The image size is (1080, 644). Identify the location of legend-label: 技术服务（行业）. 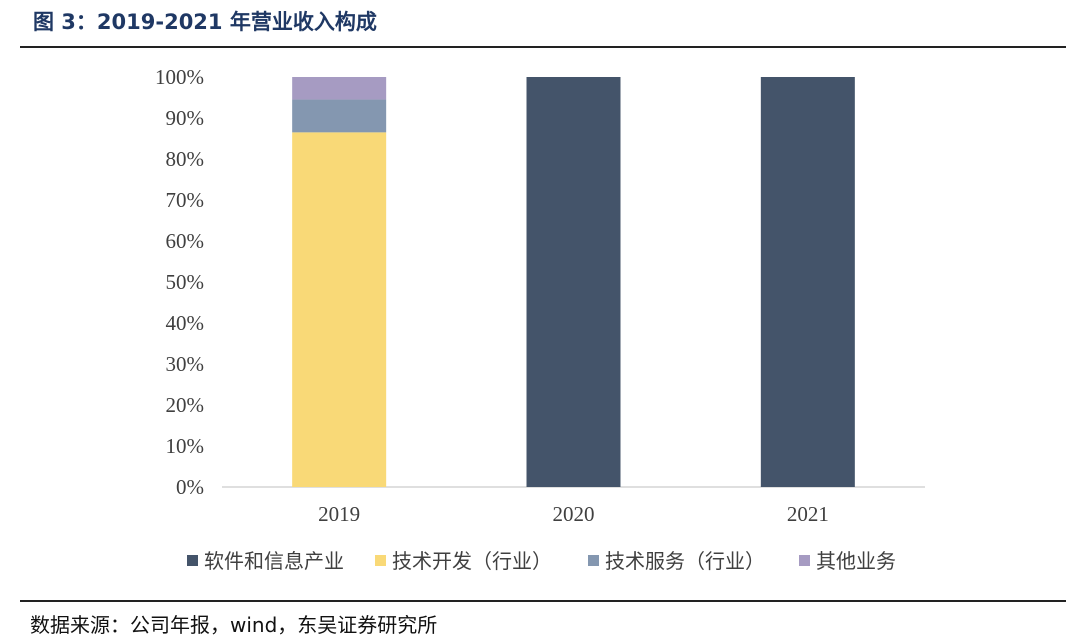
(685, 561).